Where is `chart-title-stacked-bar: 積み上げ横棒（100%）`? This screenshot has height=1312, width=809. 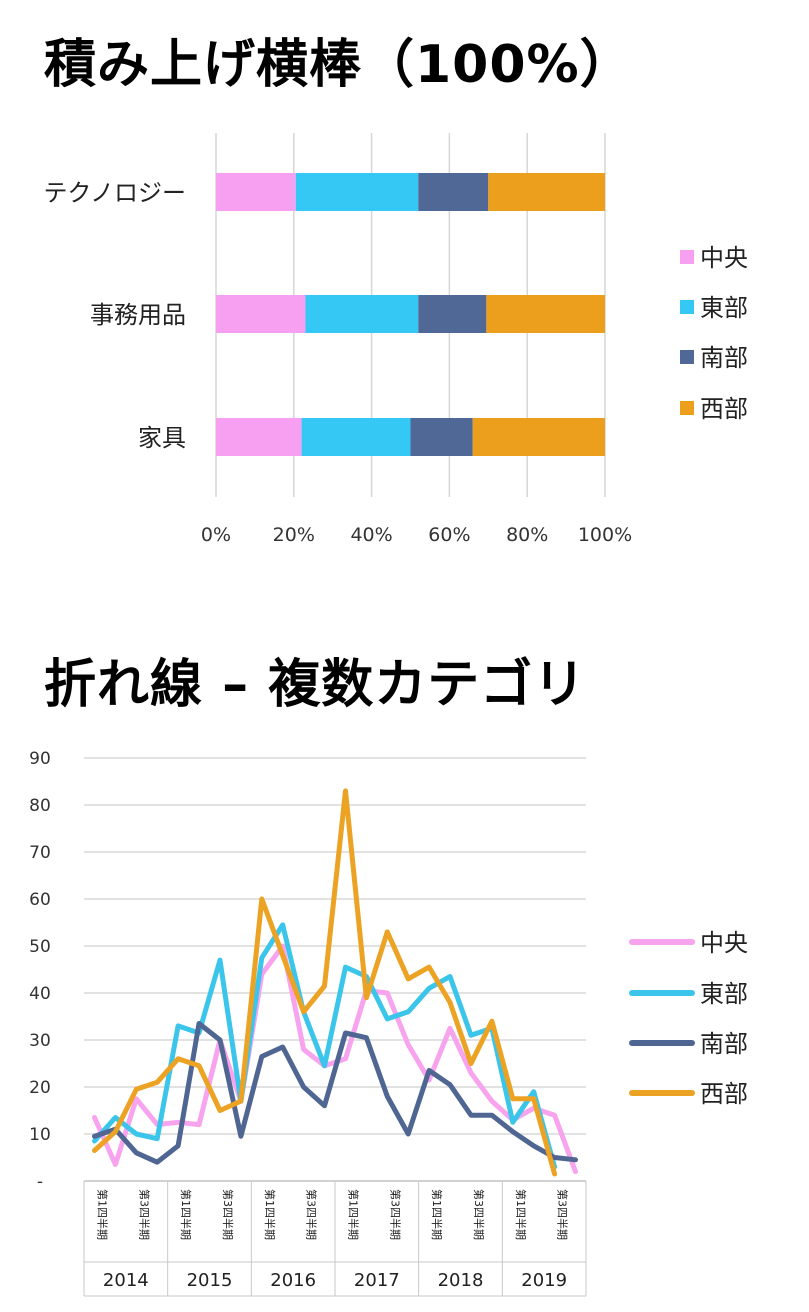
chart-title-stacked-bar: 積み上げ横棒（100%） is located at coordinates (338, 65).